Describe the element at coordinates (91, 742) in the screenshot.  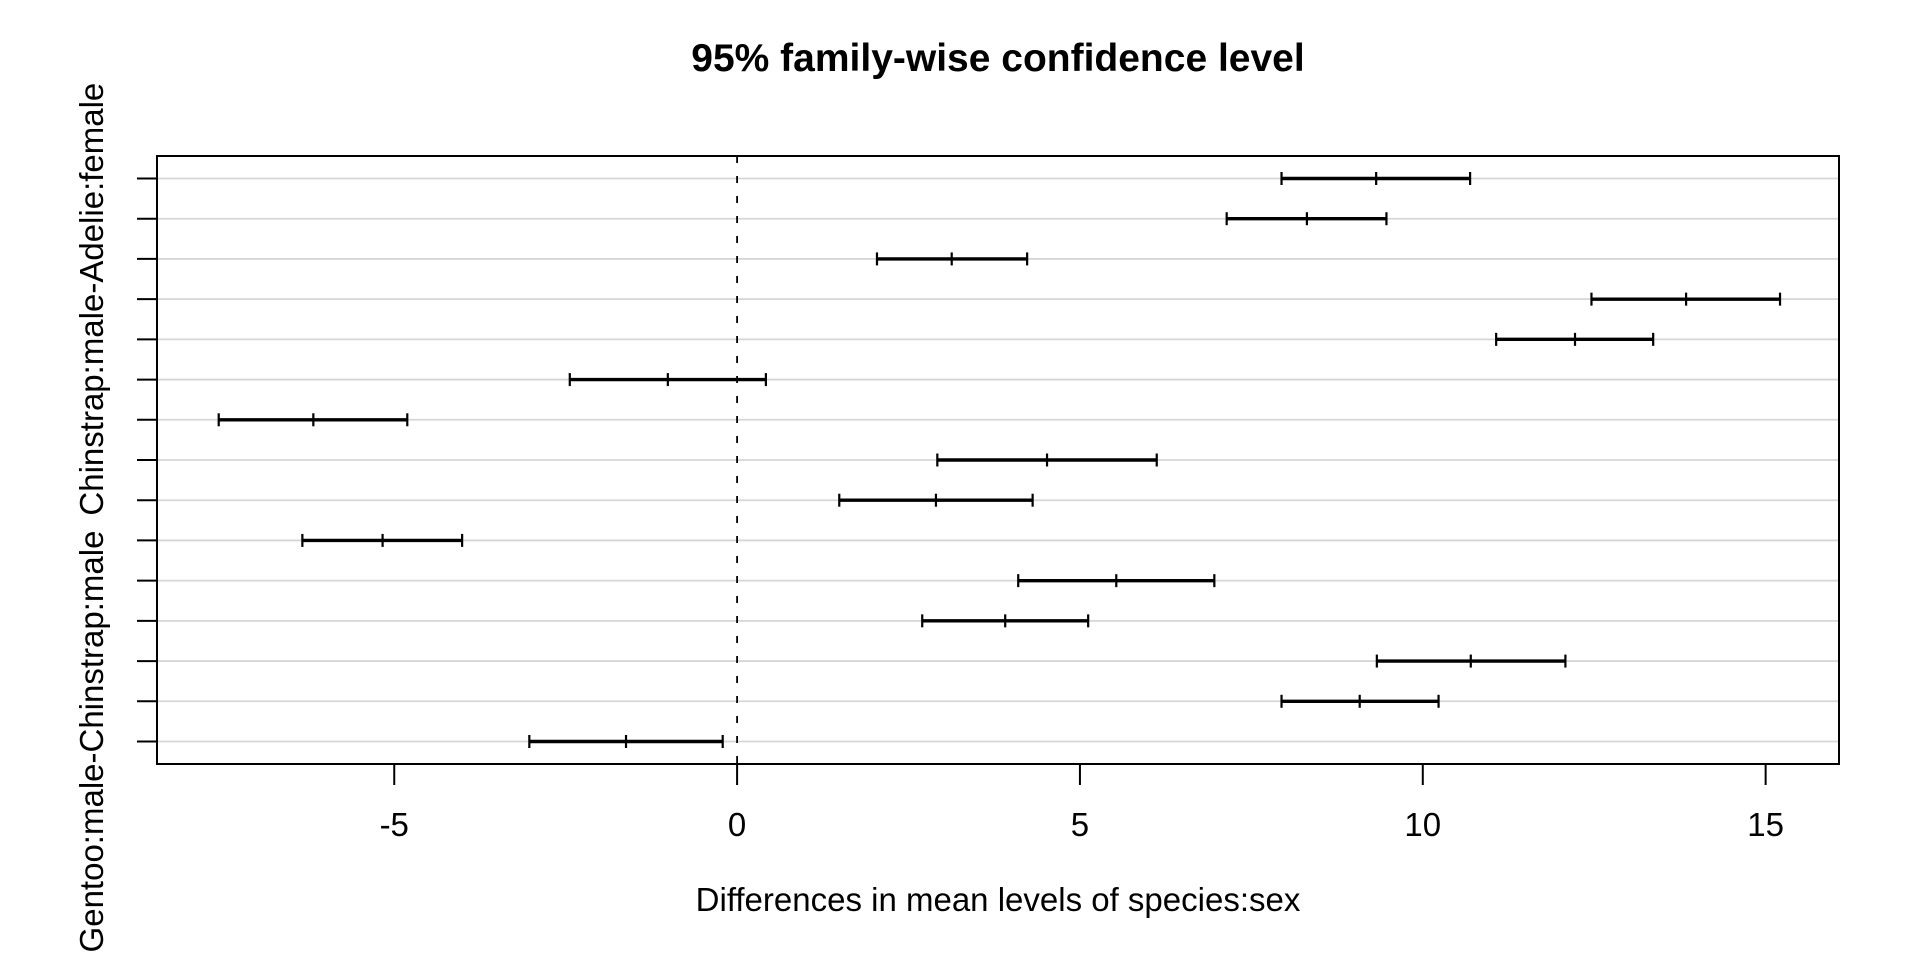
I see `y-axis-tick-label: Gentoo:male-Chinstrap:male` at that location.